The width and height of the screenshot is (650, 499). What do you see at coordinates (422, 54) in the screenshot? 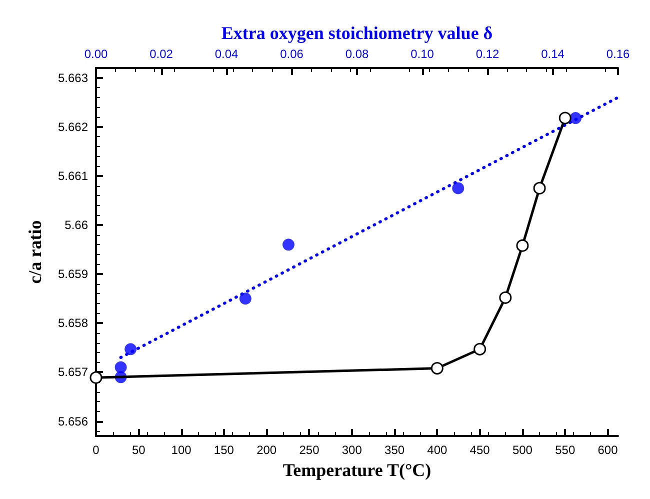
I see `x2-tick-label: 0.10` at bounding box center [422, 54].